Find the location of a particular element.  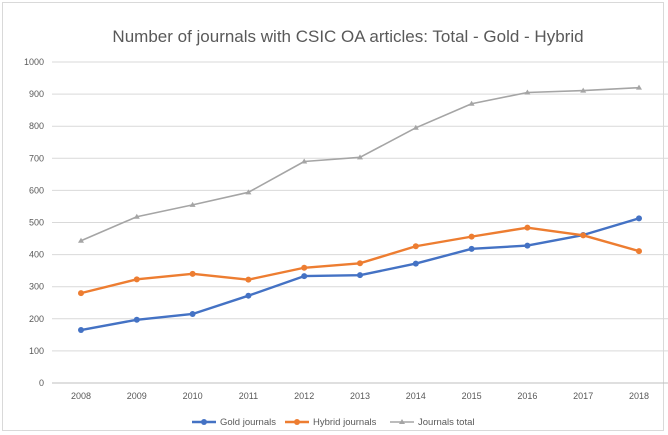

legend-label: Gold journals is located at coordinates (248, 422).